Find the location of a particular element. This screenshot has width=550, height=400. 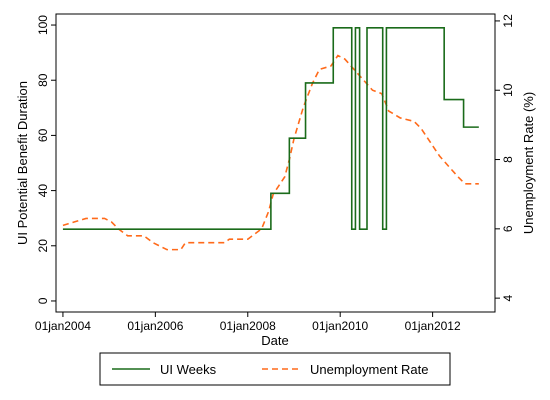

x-tick-label: 01jan2004 is located at coordinates (63, 326).